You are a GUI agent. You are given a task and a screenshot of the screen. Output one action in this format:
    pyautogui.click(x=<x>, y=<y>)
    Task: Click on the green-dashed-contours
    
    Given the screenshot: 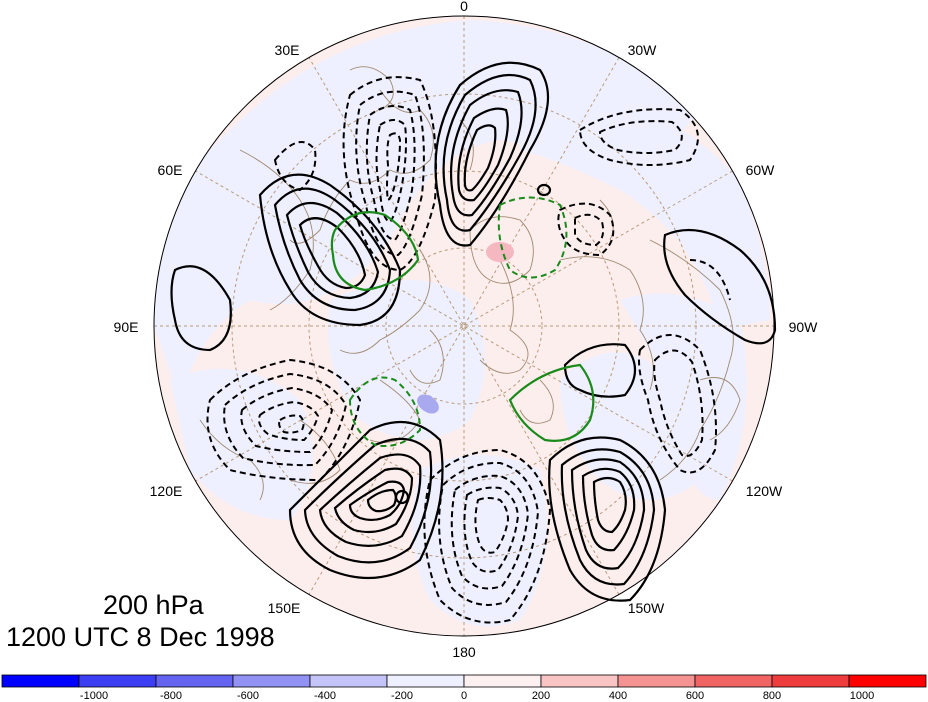 What is the action you would take?
    pyautogui.click(x=458, y=321)
    